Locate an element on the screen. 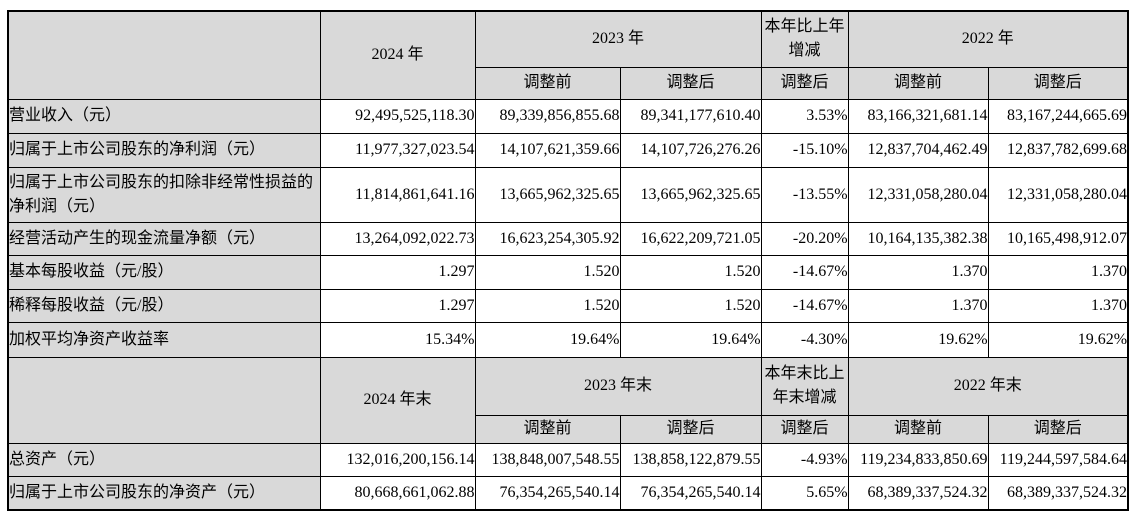 The width and height of the screenshot is (1136, 525). adjusted-before-header-2022-end: 调整前 is located at coordinates (918, 429).